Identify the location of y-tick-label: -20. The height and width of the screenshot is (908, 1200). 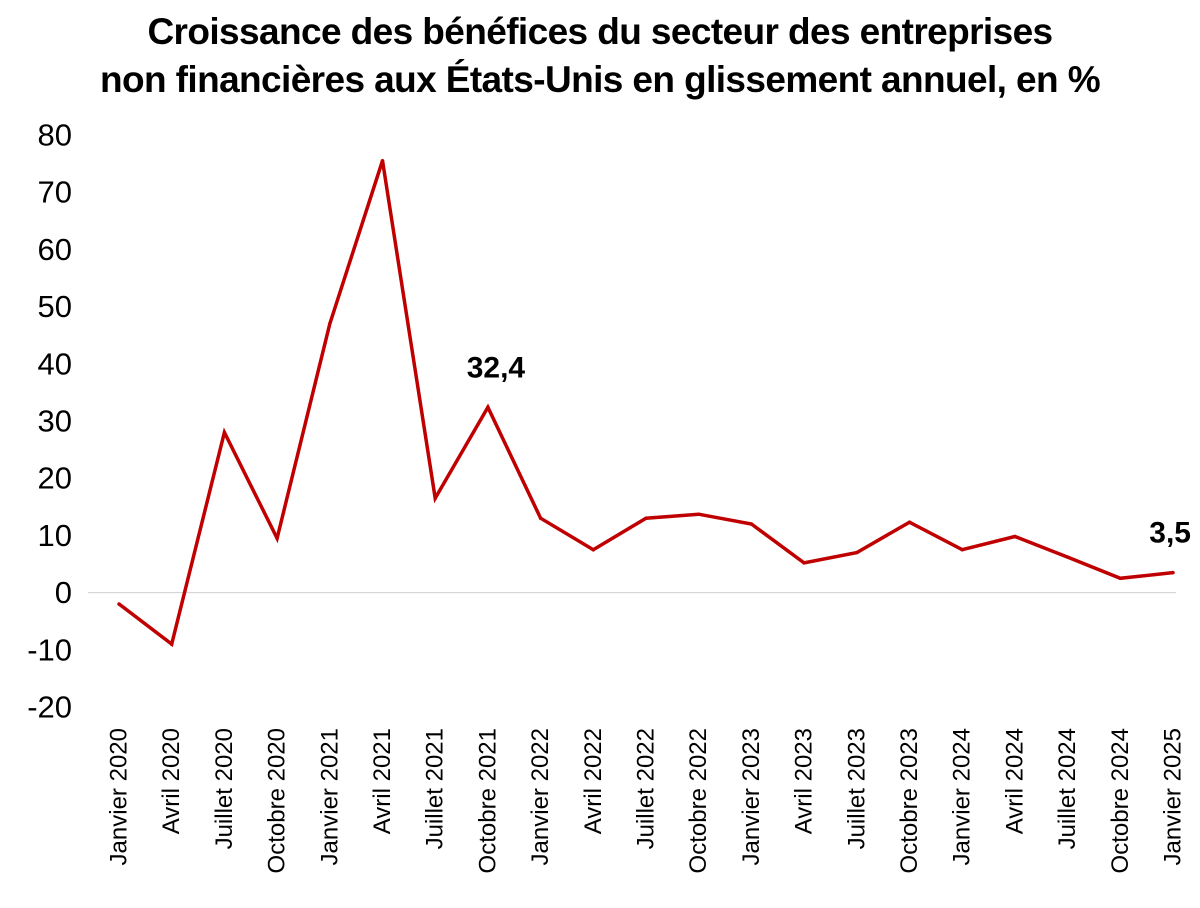
(49, 707).